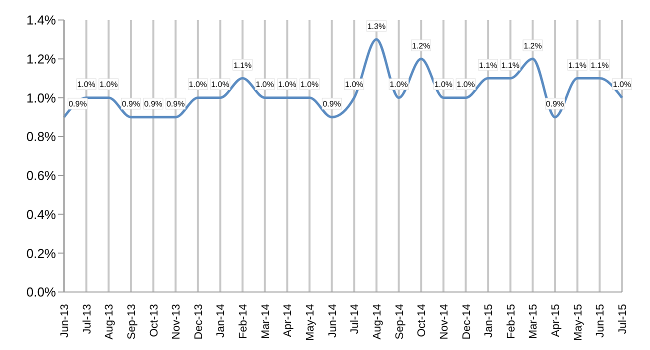 The height and width of the screenshot is (350, 650). Describe the element at coordinates (489, 321) in the screenshot. I see `x-tick-label: Jan-15` at that location.